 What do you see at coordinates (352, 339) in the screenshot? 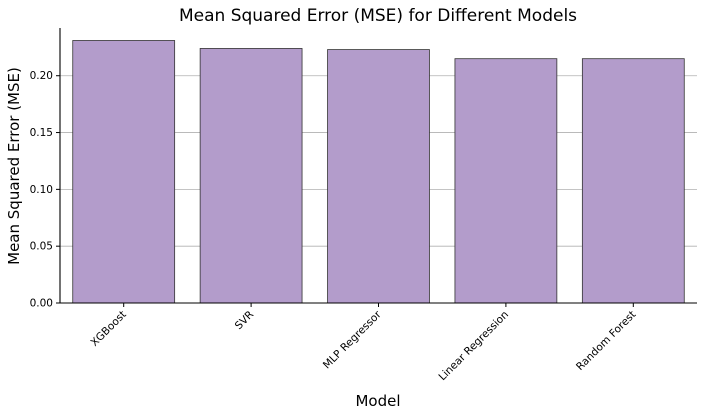
I see `x-tick-label: MLP Regressor` at bounding box center [352, 339].